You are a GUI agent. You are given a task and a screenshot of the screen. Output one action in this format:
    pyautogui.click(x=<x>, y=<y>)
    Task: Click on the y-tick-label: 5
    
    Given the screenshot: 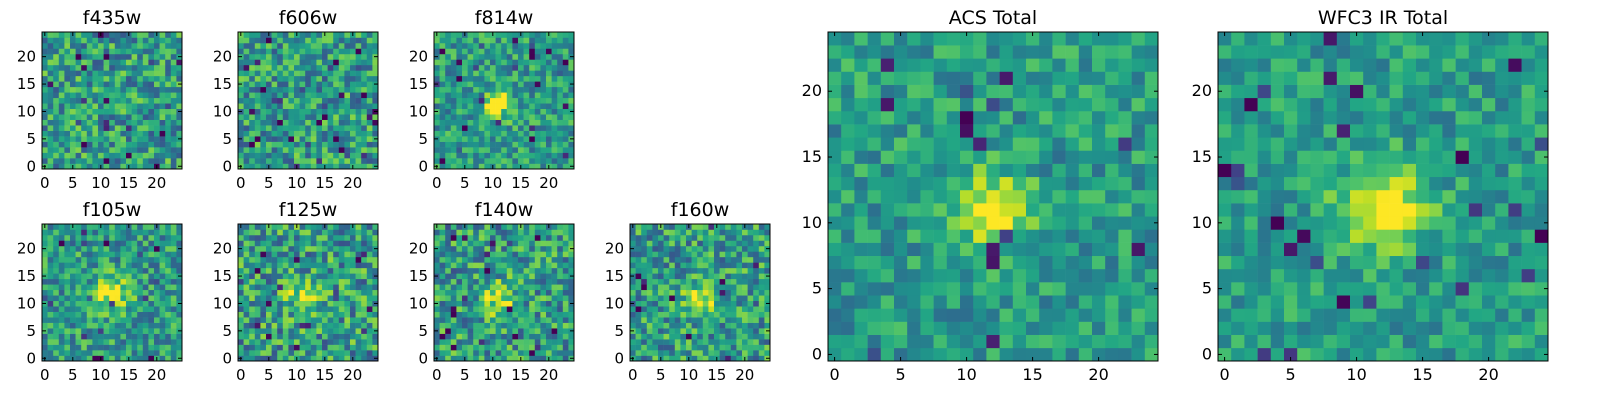 What is the action you would take?
    pyautogui.click(x=423, y=331)
    